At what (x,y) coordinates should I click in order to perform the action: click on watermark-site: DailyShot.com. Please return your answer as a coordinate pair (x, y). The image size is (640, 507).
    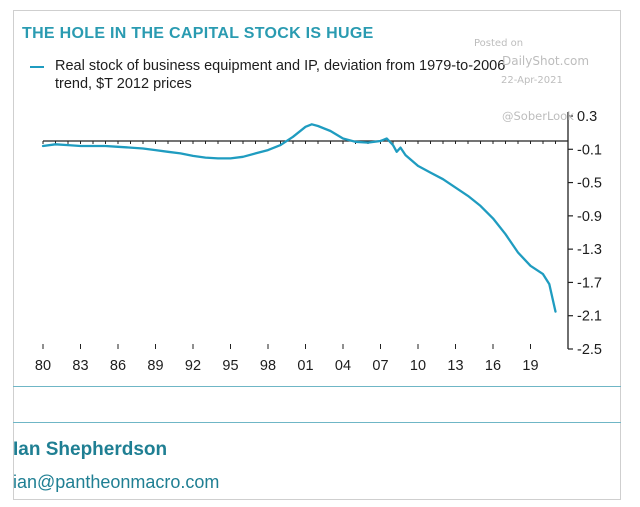
    Looking at the image, I should click on (546, 61).